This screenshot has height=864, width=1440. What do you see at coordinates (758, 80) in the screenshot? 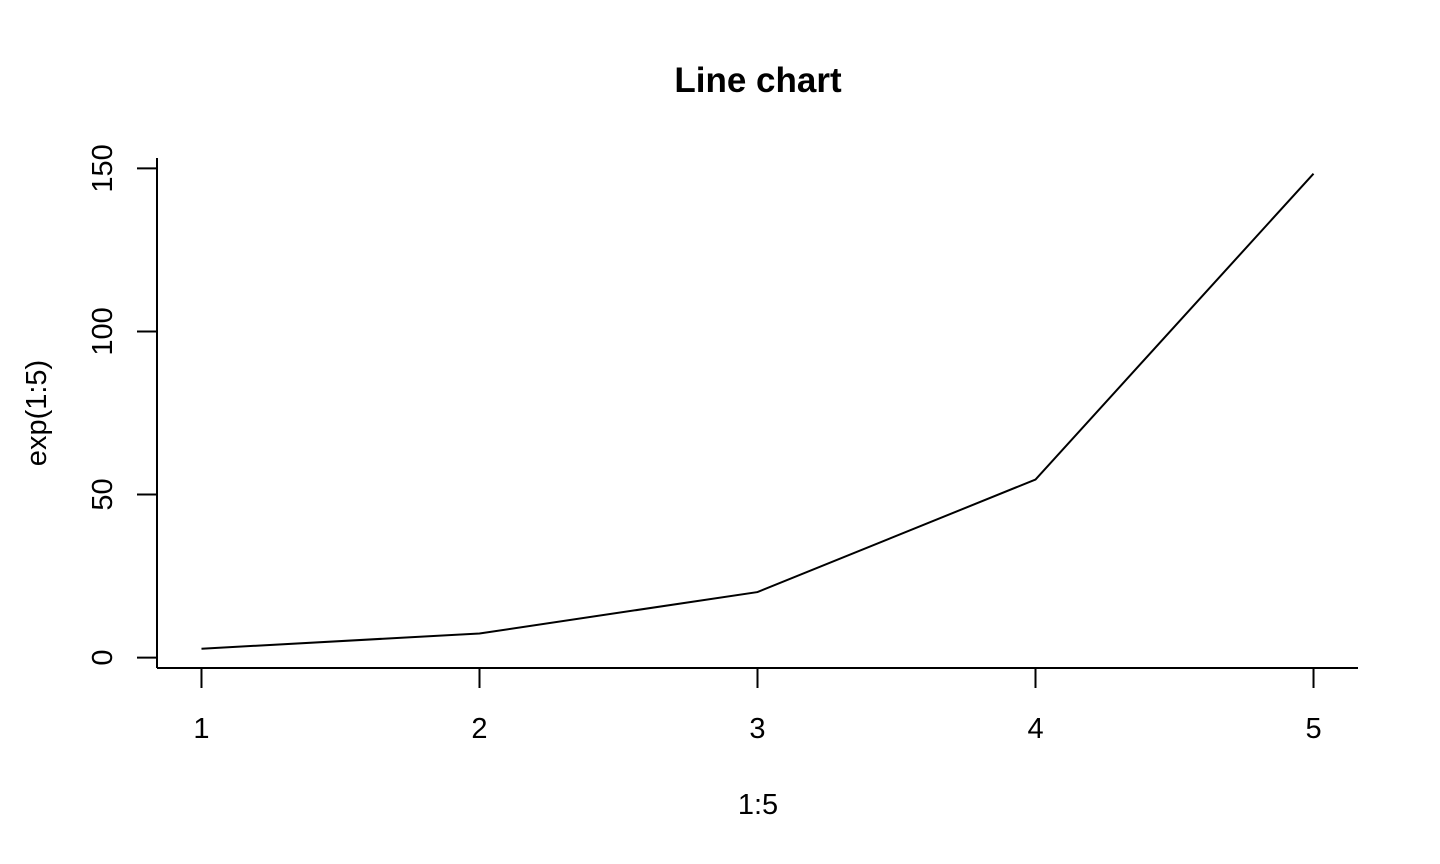
I see `chart-title: Line chart` at bounding box center [758, 80].